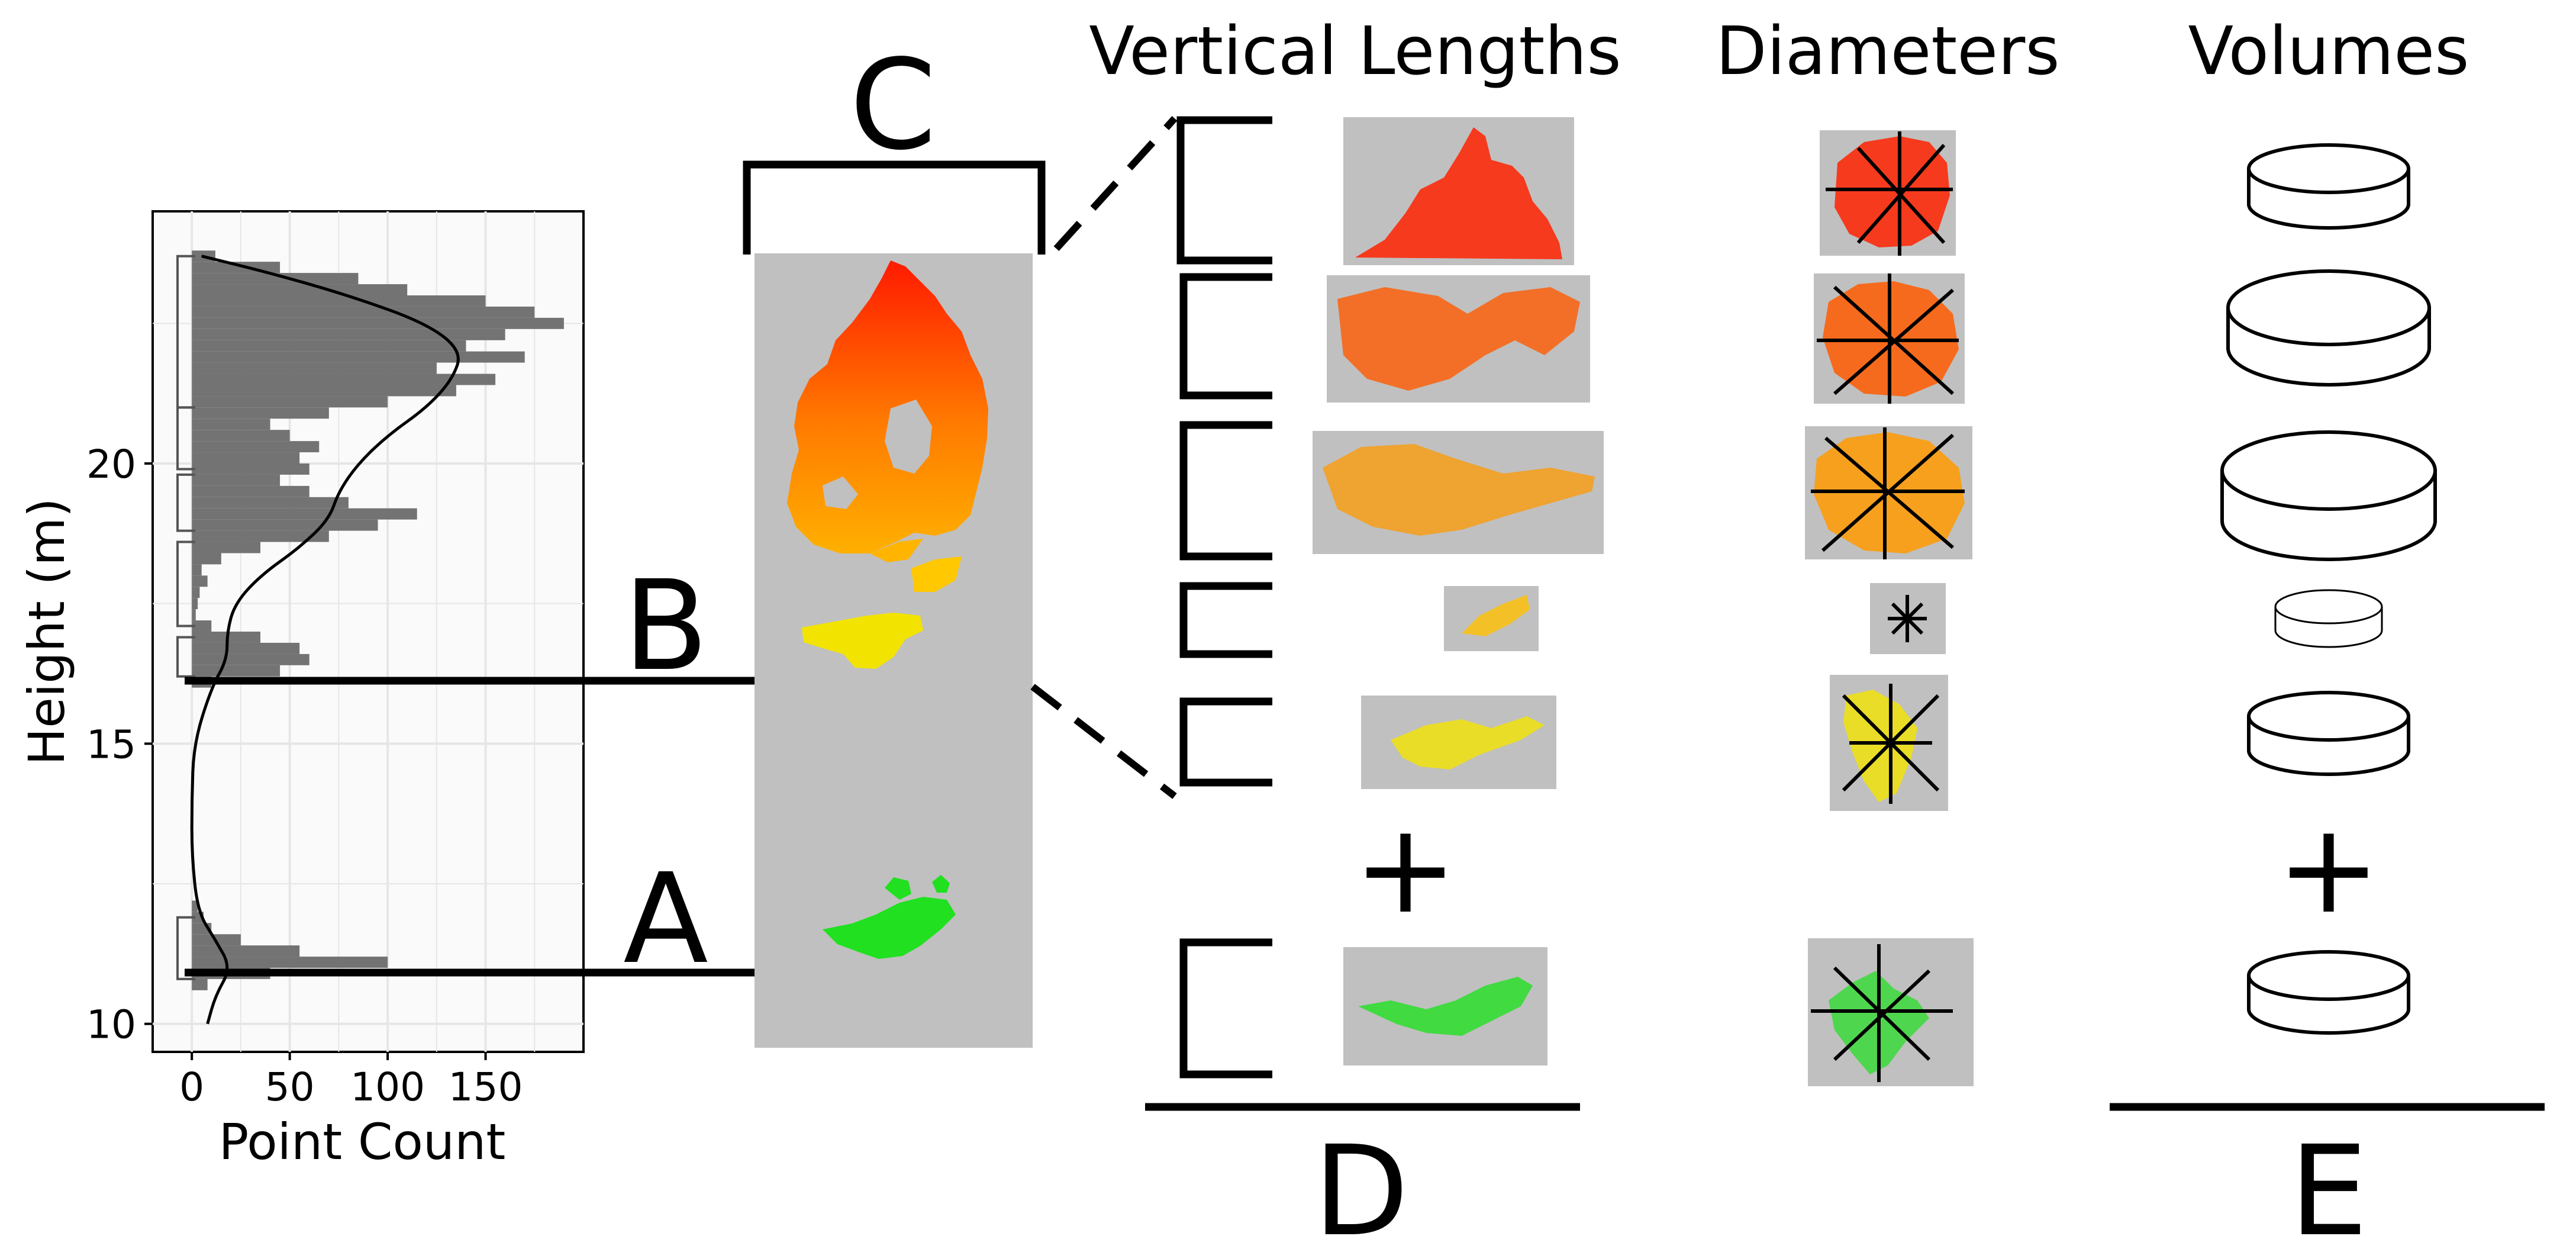 The image size is (2576, 1249). What do you see at coordinates (896, 550) in the screenshot?
I see `crown-yellow-fringe` at bounding box center [896, 550].